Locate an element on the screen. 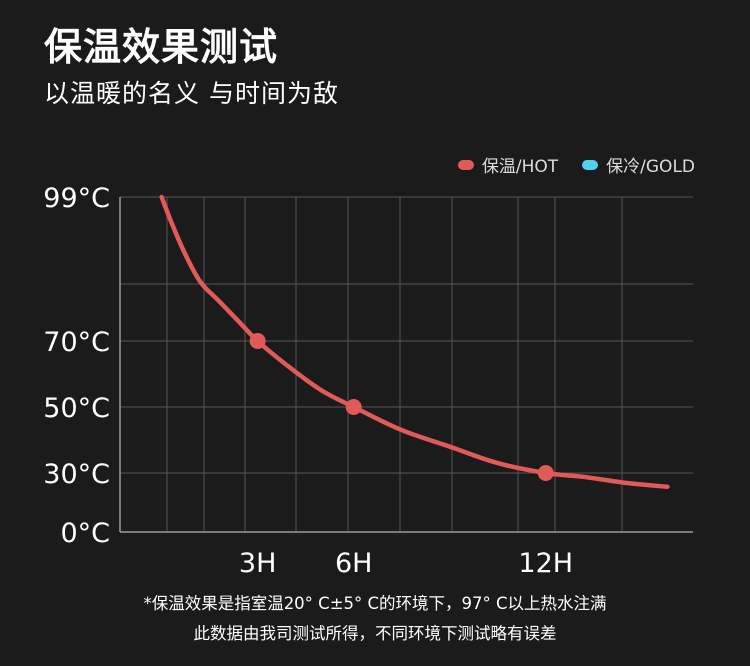 This screenshot has height=666, width=750. y-tick-label: 70°C is located at coordinates (76, 342).